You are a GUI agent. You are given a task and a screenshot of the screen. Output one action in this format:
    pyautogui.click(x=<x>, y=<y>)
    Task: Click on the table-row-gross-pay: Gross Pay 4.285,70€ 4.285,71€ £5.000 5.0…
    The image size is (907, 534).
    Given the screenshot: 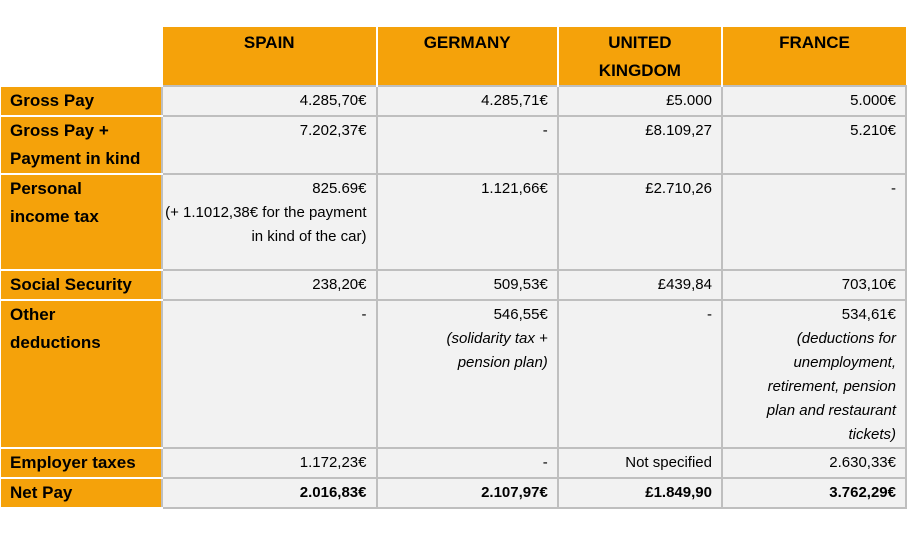 What is the action you would take?
    pyautogui.click(x=454, y=101)
    